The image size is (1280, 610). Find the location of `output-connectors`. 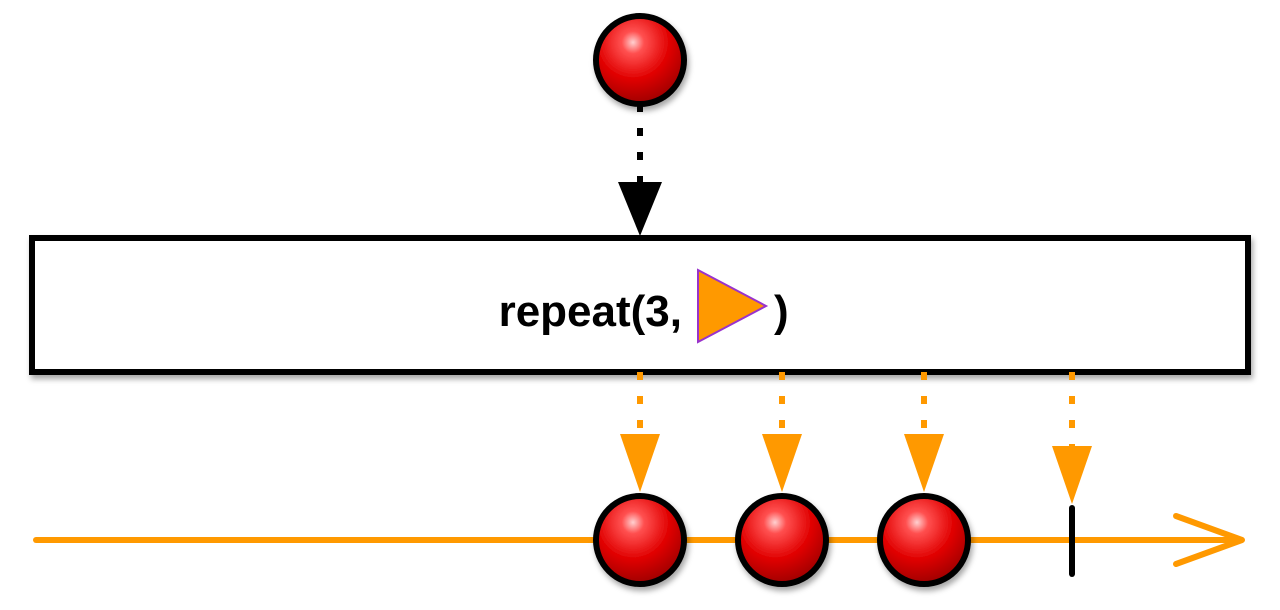

output-connectors is located at coordinates (856, 438).